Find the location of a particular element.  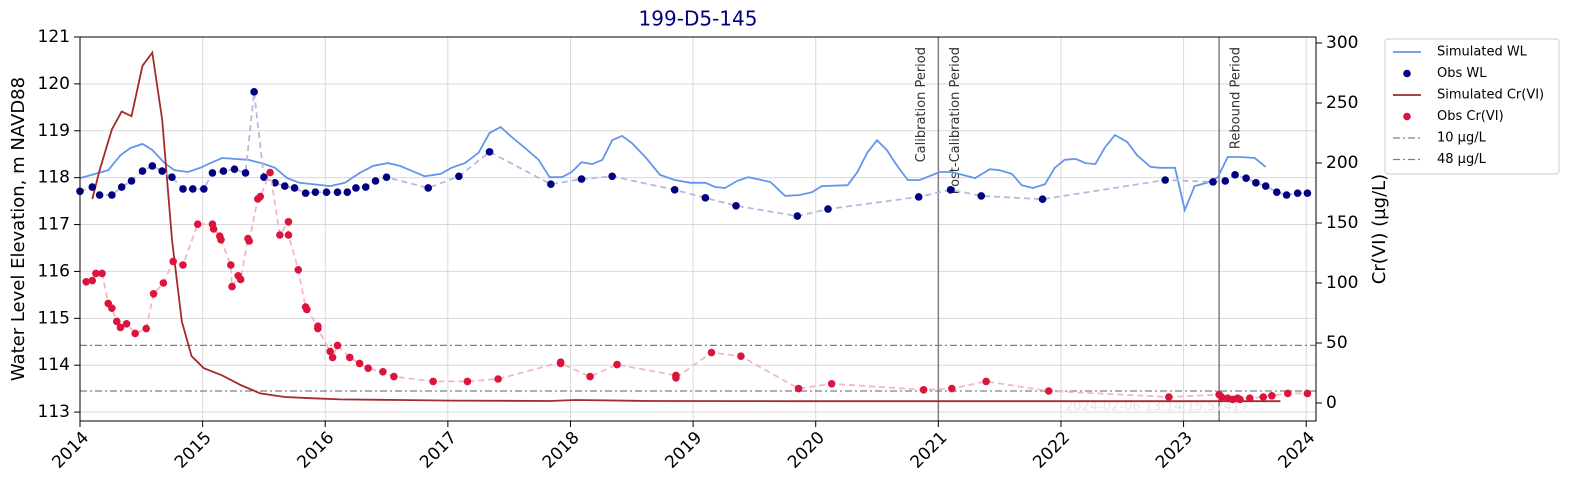

y2-tick-label: 300 is located at coordinates (1342, 43).